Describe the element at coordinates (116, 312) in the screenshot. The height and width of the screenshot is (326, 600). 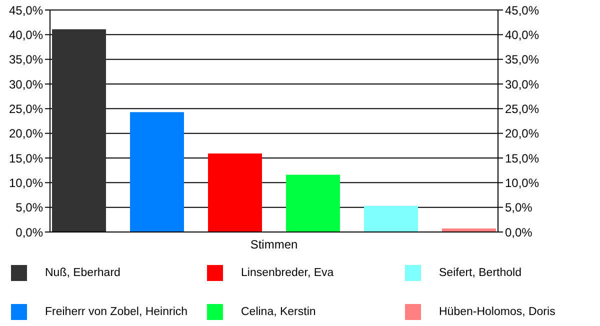
I see `legend-label: Freiherr von Zobel, Heinrich` at that location.